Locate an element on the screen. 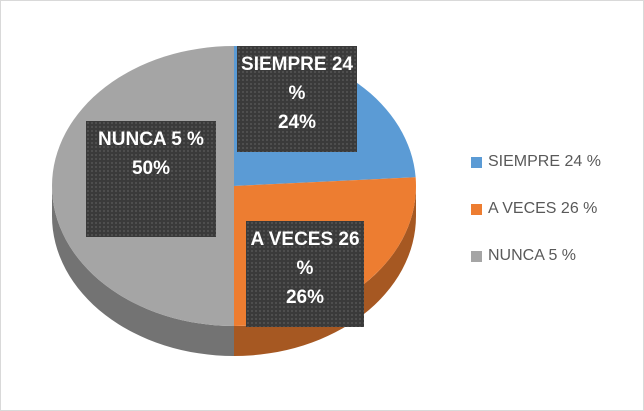 This screenshot has width=644, height=411. legend-item: A VECES 26 % is located at coordinates (534, 209).